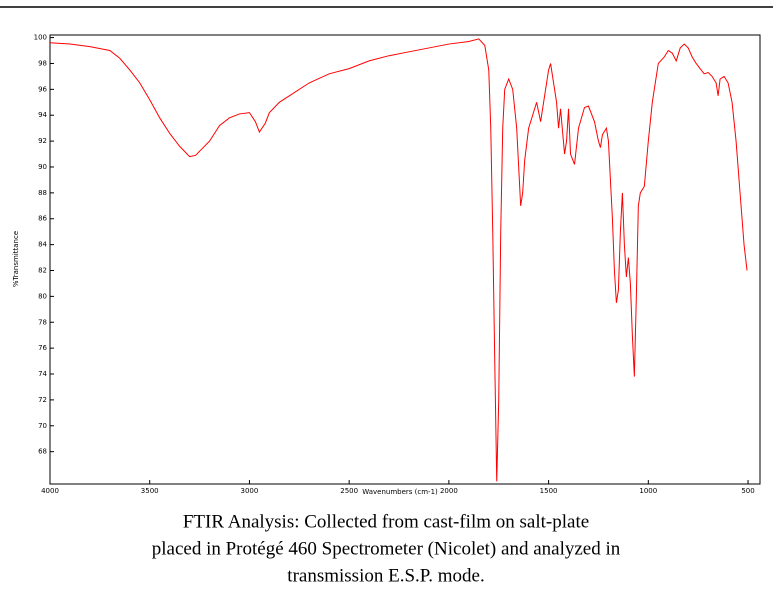  I want to click on y-tick-label: 78, so click(42, 322).